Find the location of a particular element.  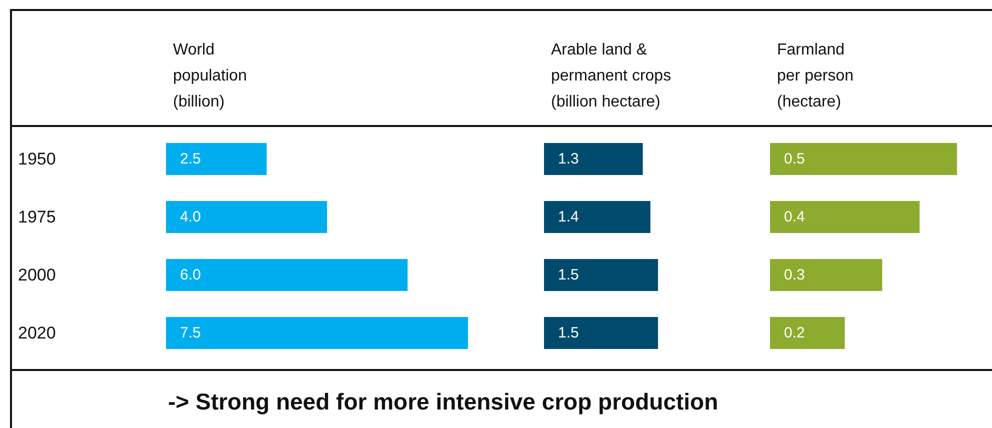

data-label: 0.5 is located at coordinates (794, 159).